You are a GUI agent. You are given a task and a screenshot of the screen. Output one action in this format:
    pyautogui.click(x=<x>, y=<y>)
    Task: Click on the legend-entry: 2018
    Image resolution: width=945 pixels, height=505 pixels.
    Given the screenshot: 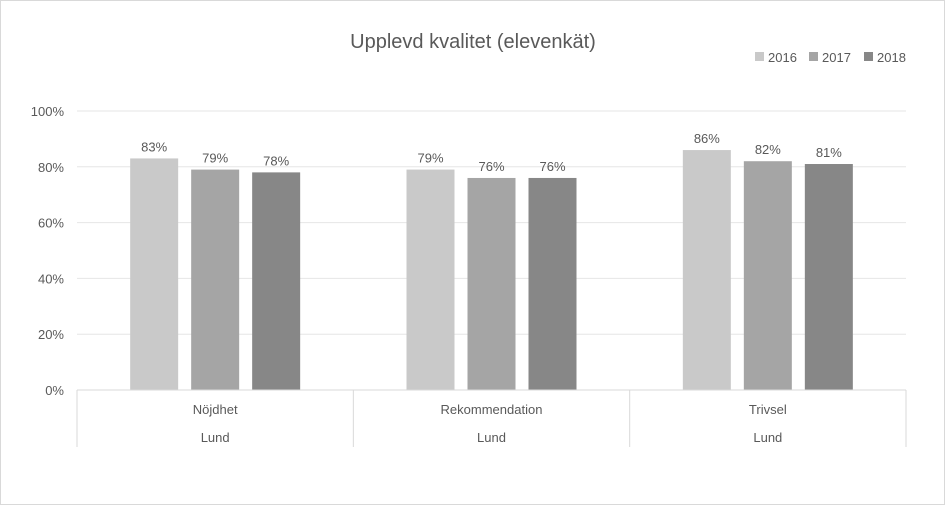 What is the action you would take?
    pyautogui.click(x=891, y=57)
    